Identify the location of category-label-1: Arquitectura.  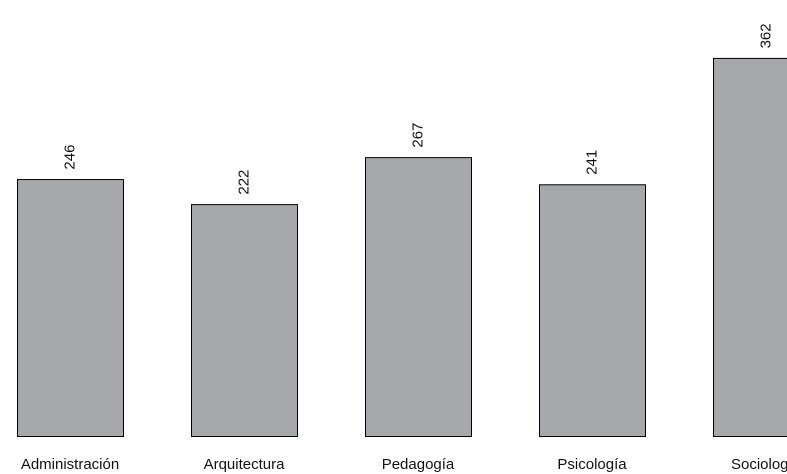
(245, 464).